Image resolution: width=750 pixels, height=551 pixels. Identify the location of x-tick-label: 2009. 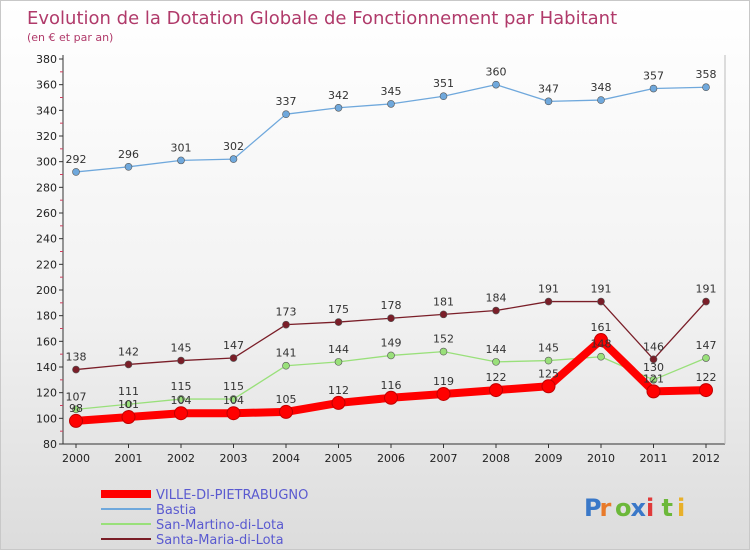
(549, 458).